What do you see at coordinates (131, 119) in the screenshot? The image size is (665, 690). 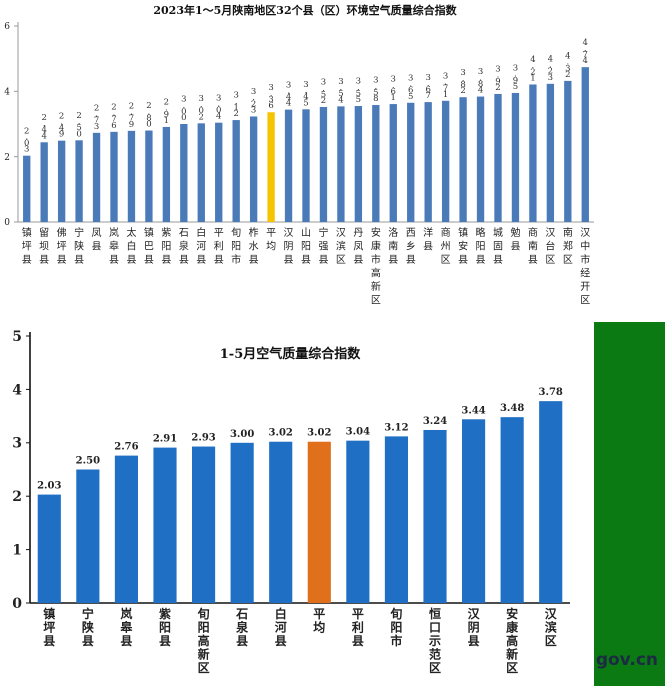 I see `bar-value-label: 7` at bounding box center [131, 119].